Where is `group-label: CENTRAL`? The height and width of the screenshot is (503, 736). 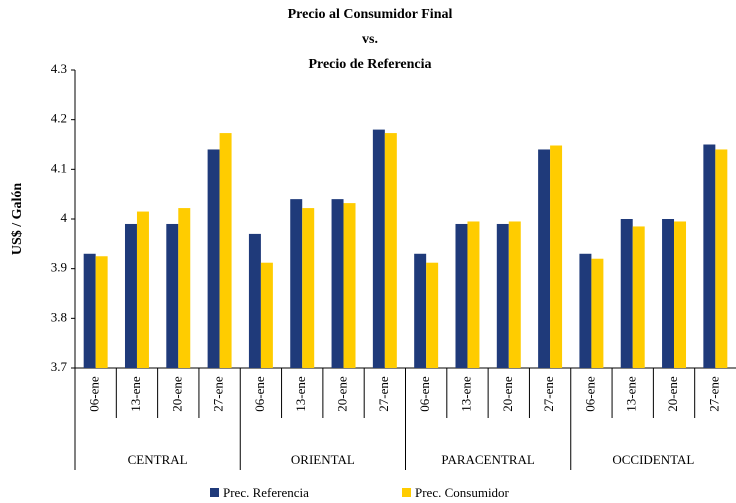
group-label: CENTRAL is located at coordinates (158, 459).